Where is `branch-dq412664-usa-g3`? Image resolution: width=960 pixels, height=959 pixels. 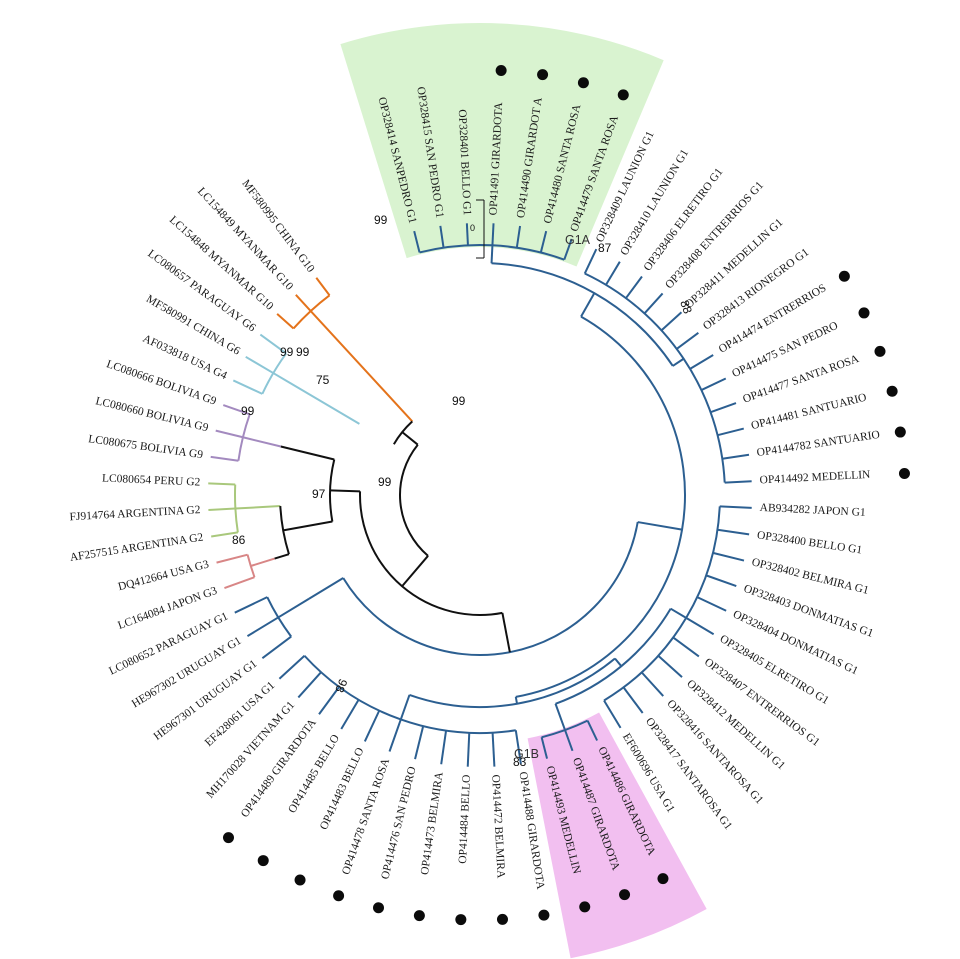 branch-dq412664-usa-g3 is located at coordinates (232, 558).